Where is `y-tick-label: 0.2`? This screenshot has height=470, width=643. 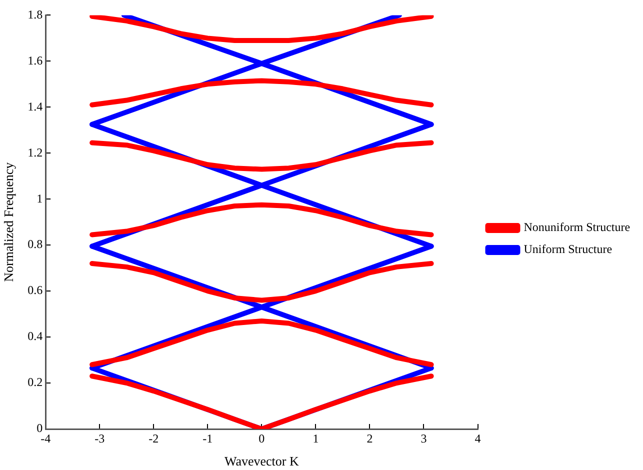 y-tick-label: 0.2 is located at coordinates (35, 382).